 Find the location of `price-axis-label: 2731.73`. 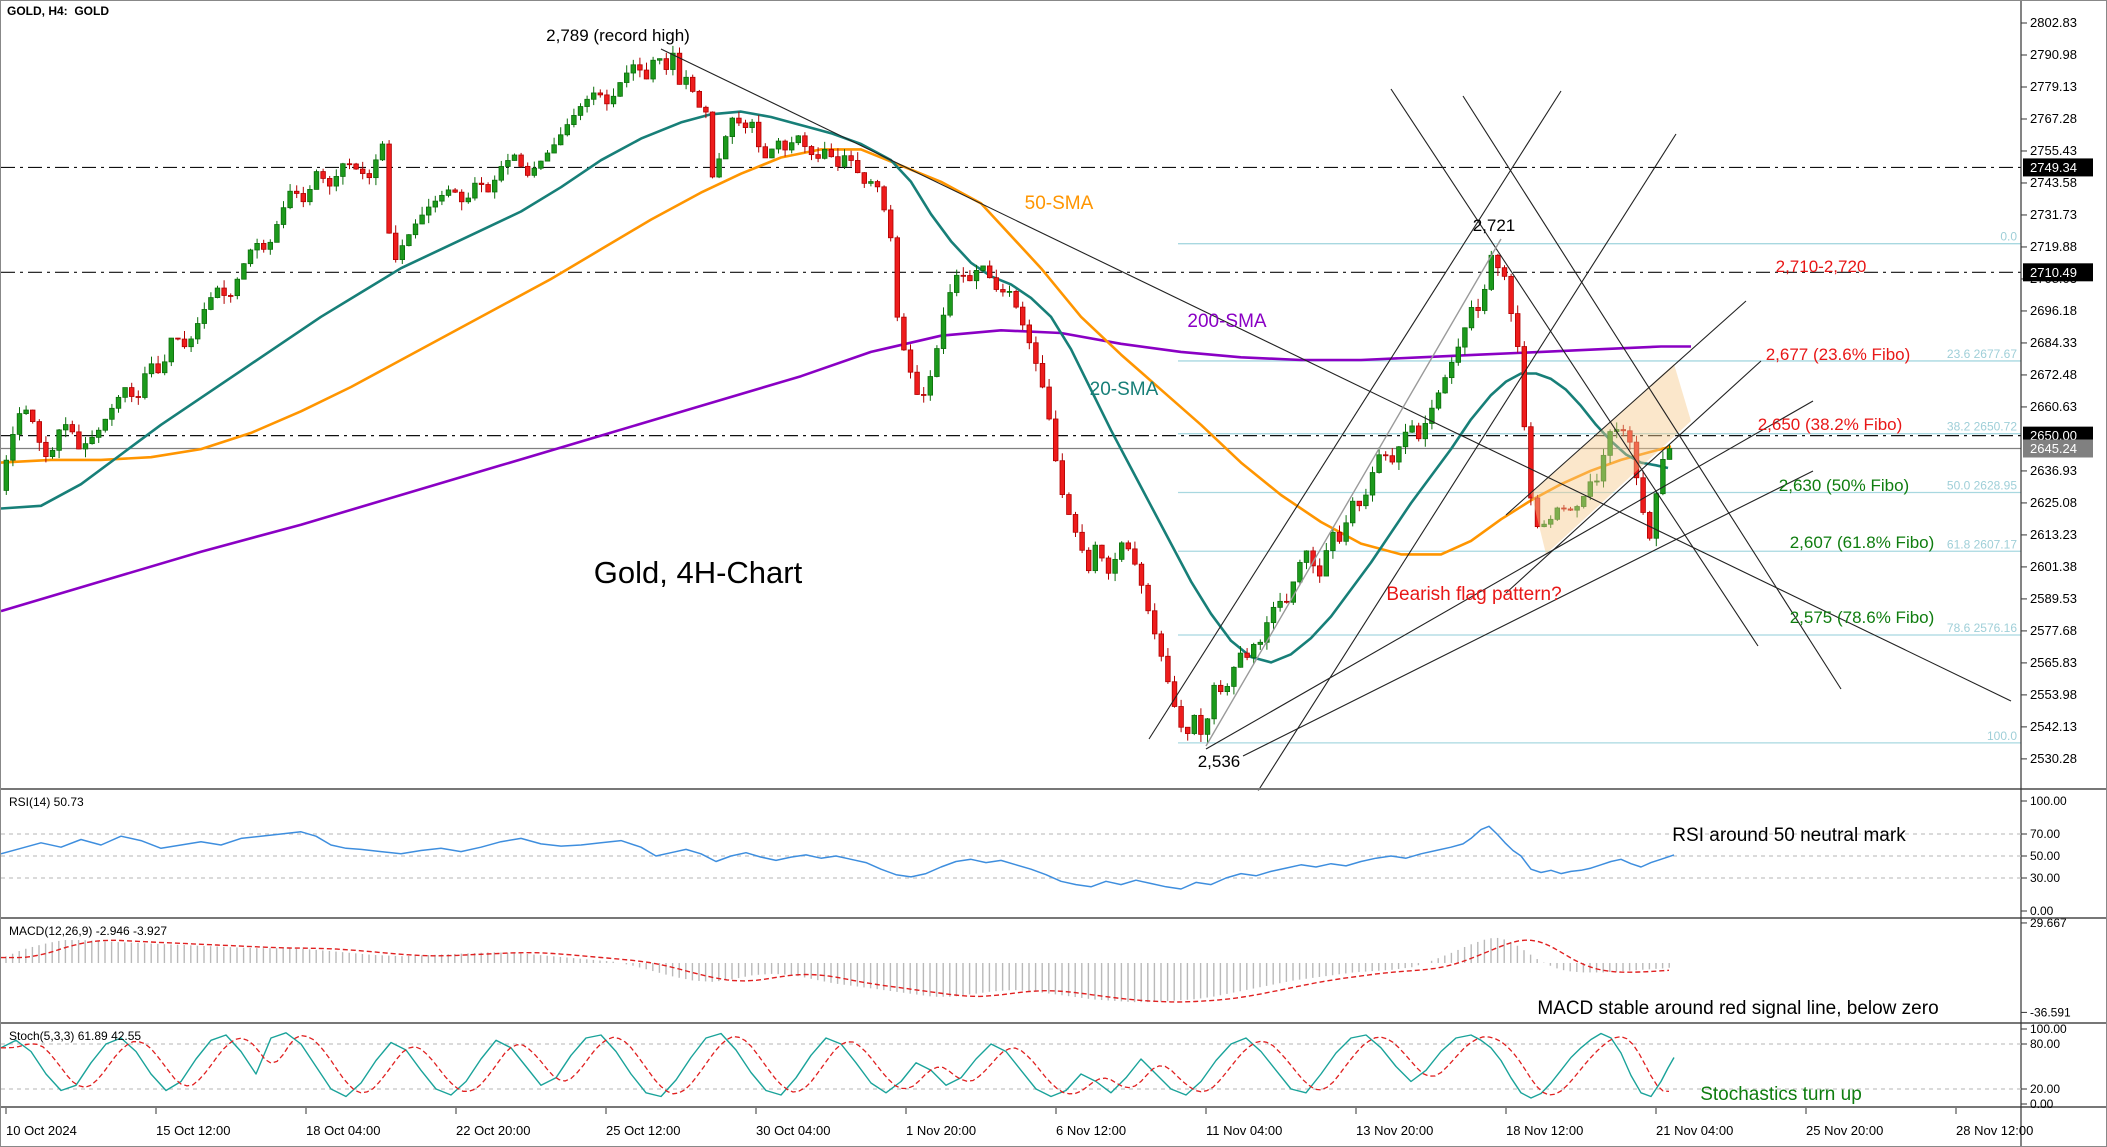

price-axis-label: 2731.73 is located at coordinates (2053, 214).